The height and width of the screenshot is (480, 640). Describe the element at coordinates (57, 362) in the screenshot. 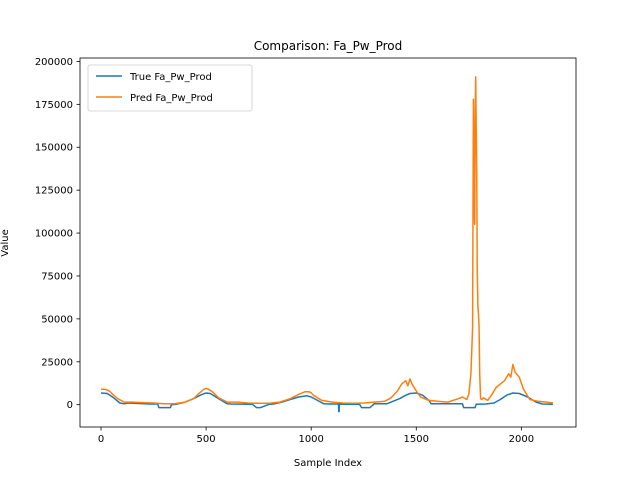

I see `y-tick-label: 25000` at that location.